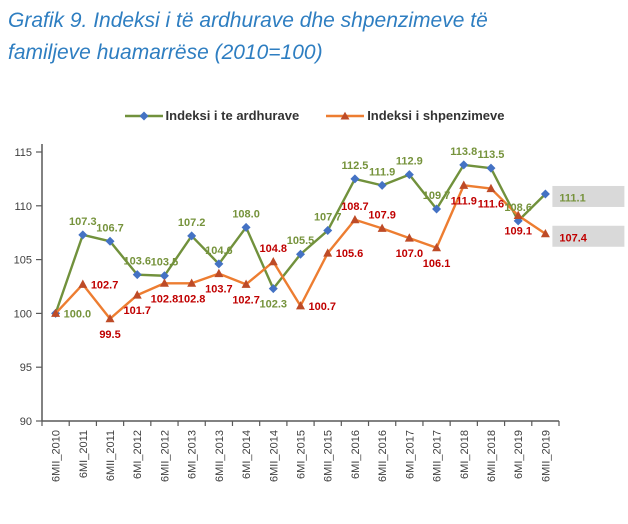 Image resolution: width=628 pixels, height=524 pixels. I want to click on diamond-legend-swatch, so click(143, 115).